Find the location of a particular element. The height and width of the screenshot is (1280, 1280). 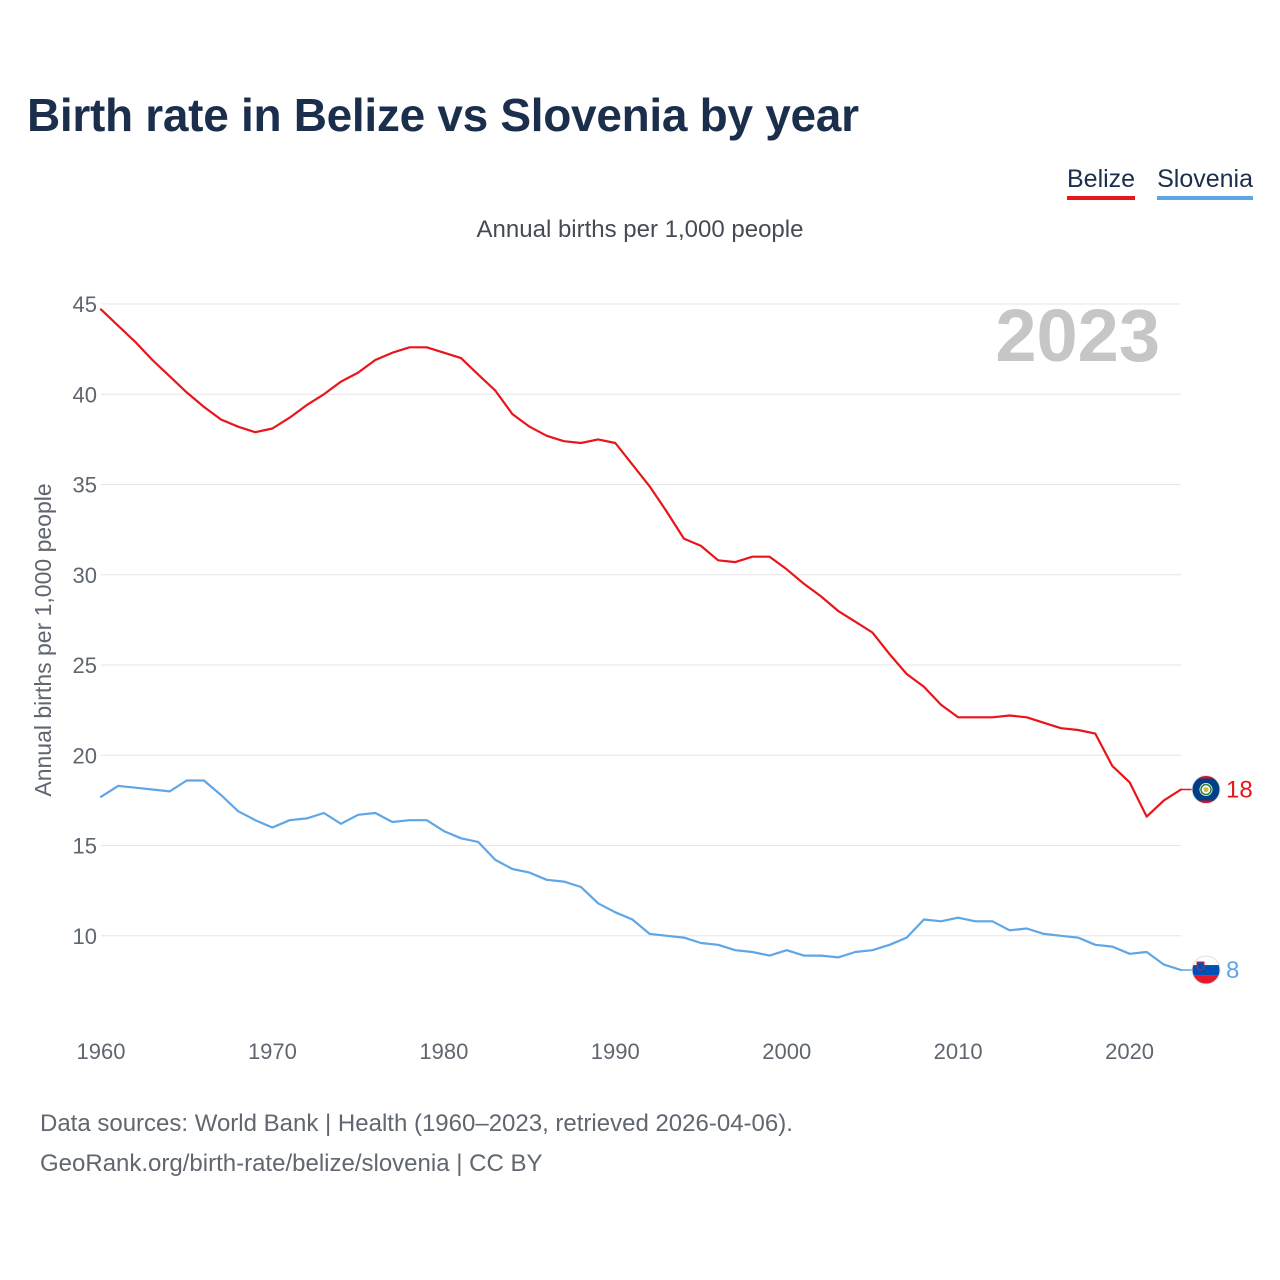

y-tick-label-35: 35 is located at coordinates (85, 485).